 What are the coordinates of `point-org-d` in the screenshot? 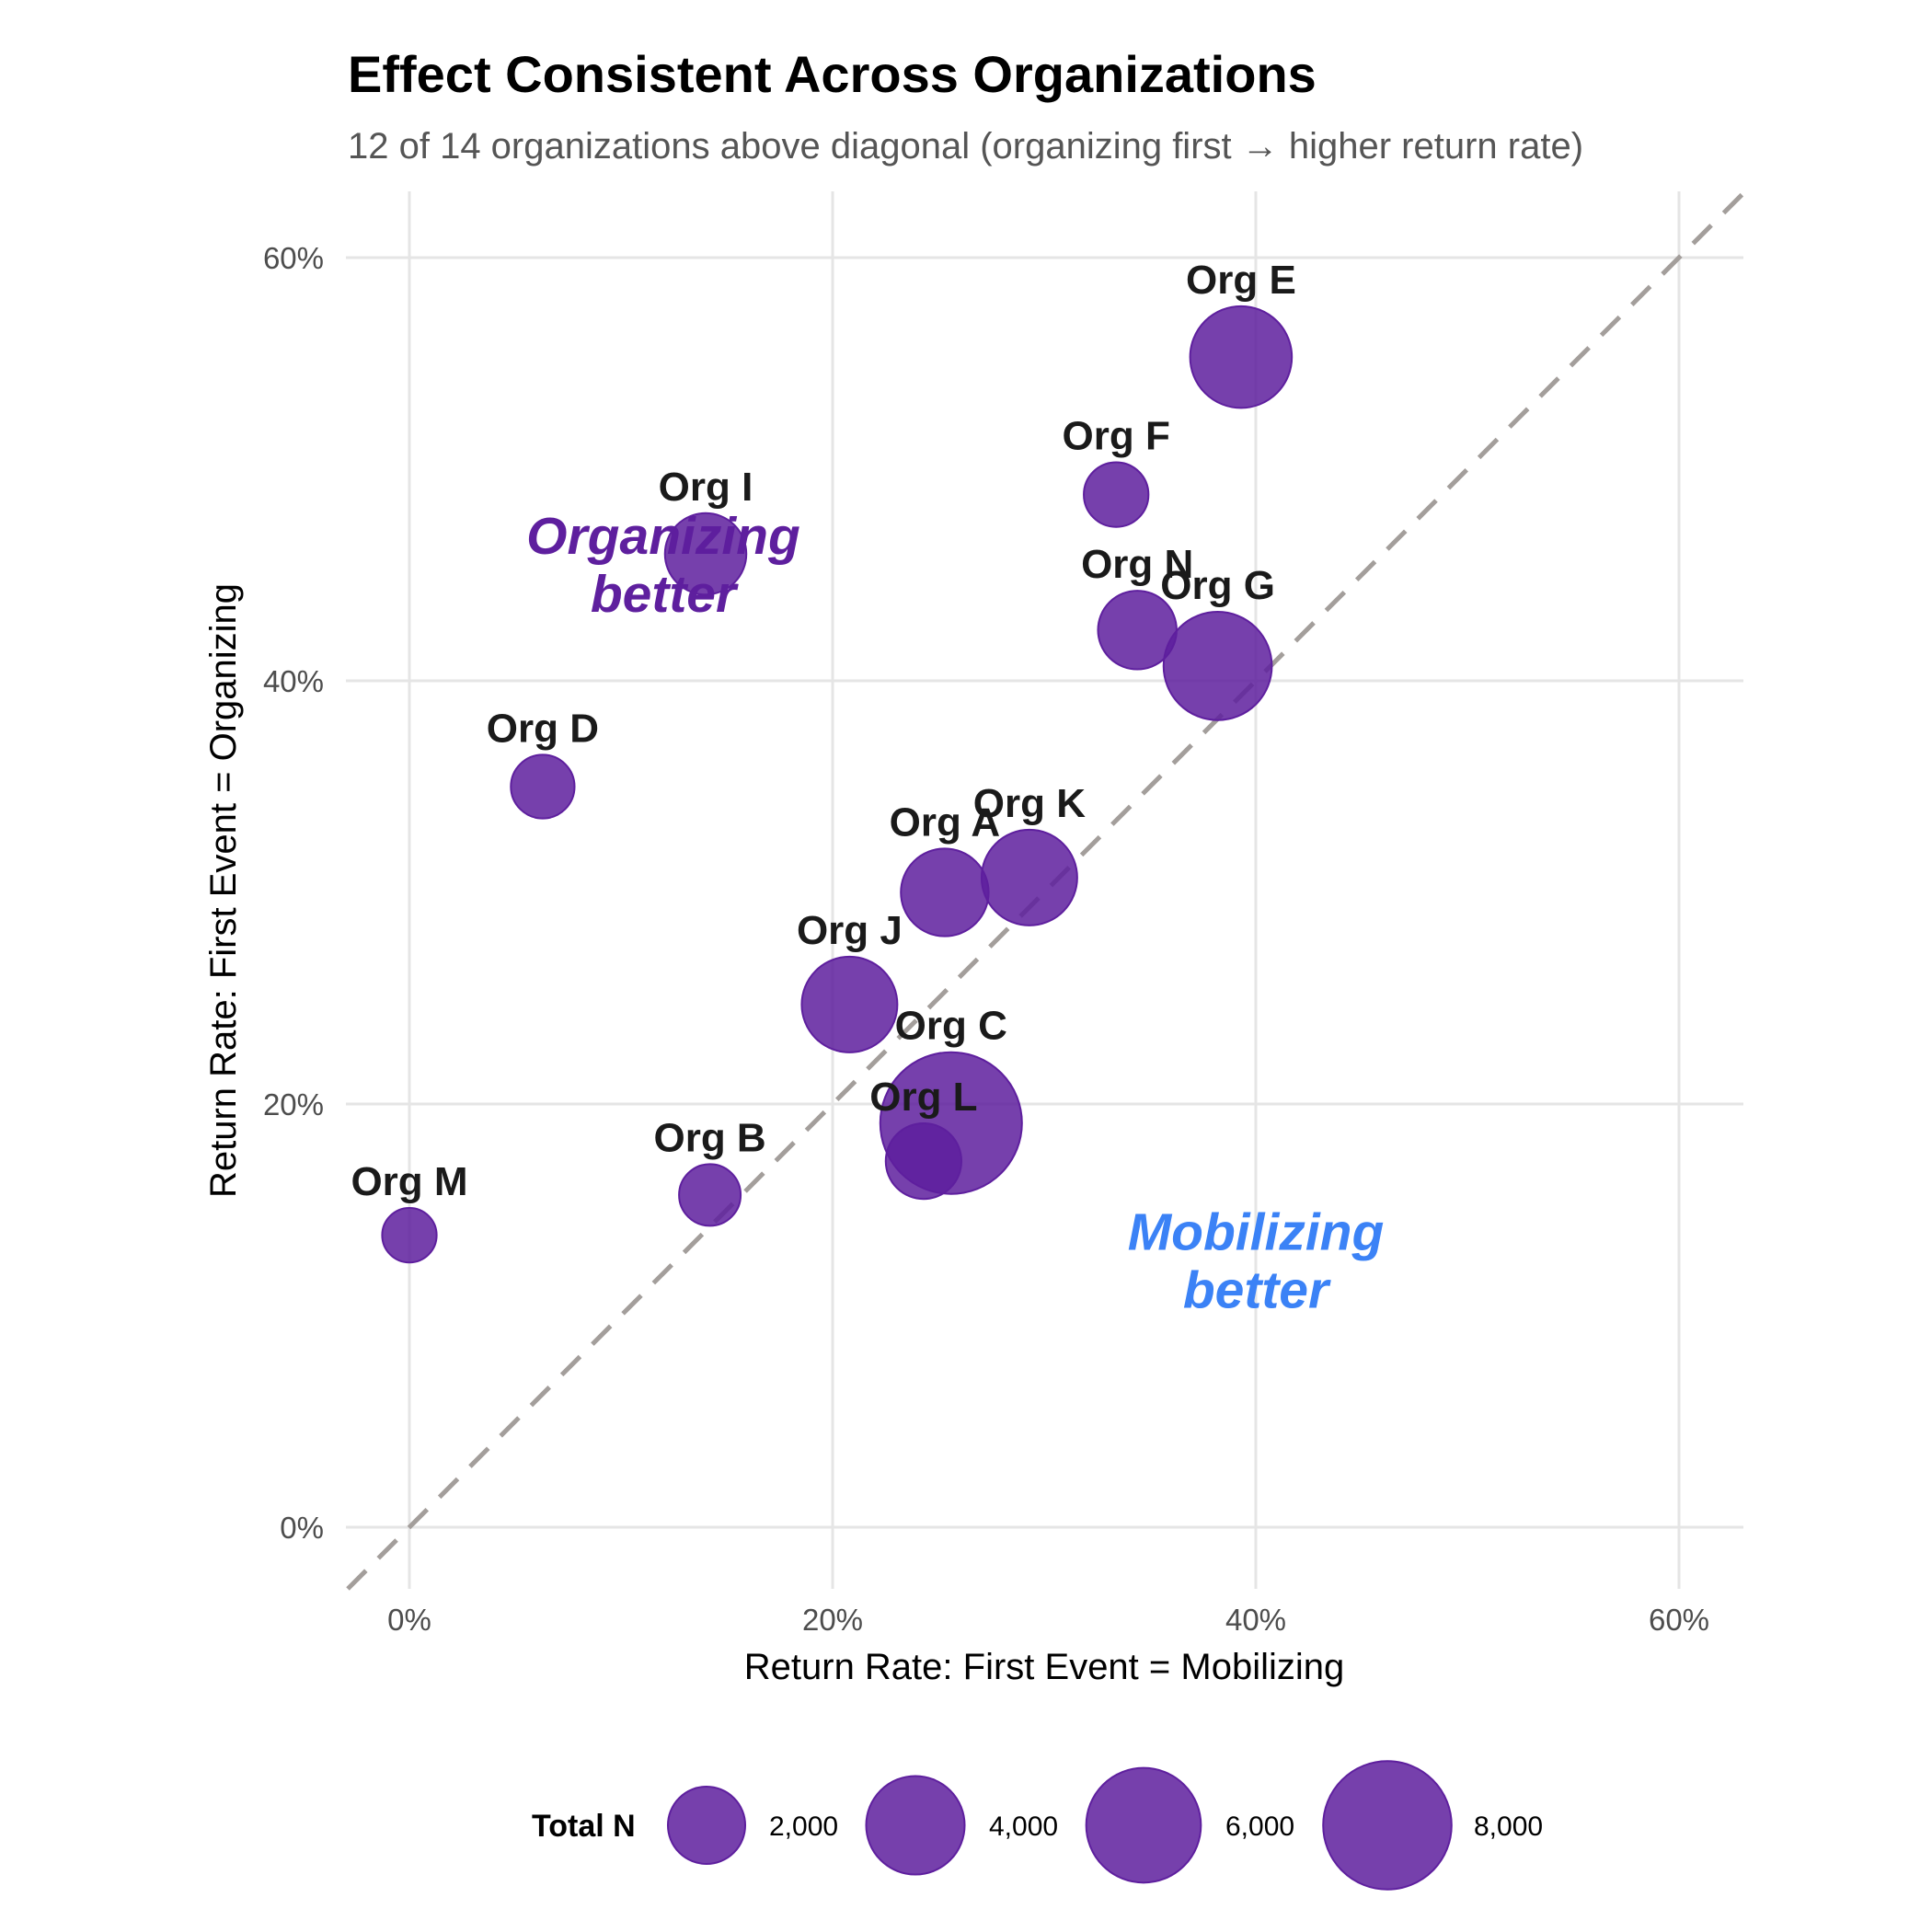 It's located at (543, 786).